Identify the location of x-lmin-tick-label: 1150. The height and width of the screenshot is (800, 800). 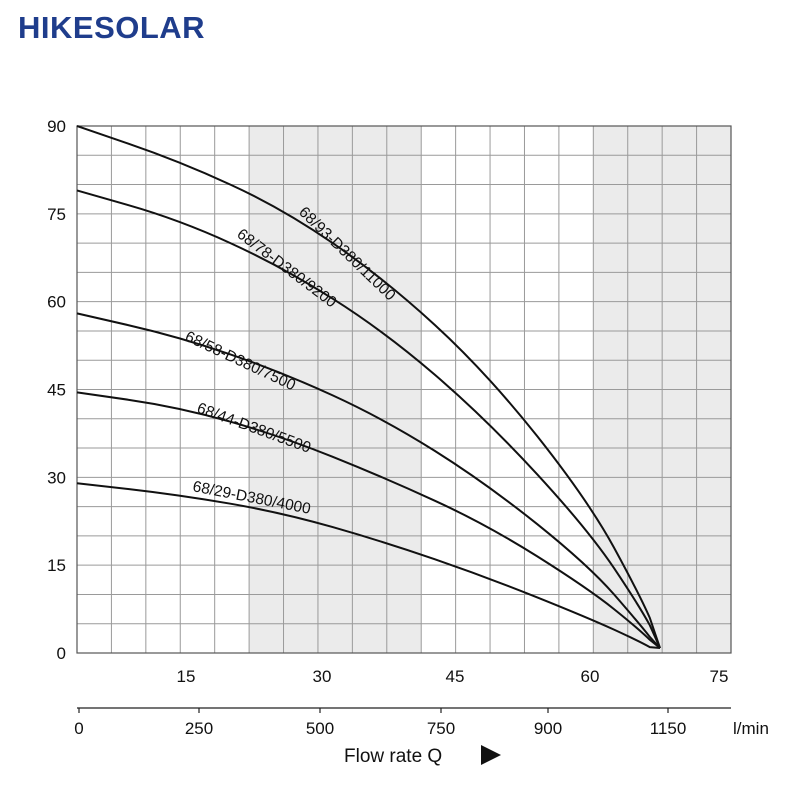
(668, 728).